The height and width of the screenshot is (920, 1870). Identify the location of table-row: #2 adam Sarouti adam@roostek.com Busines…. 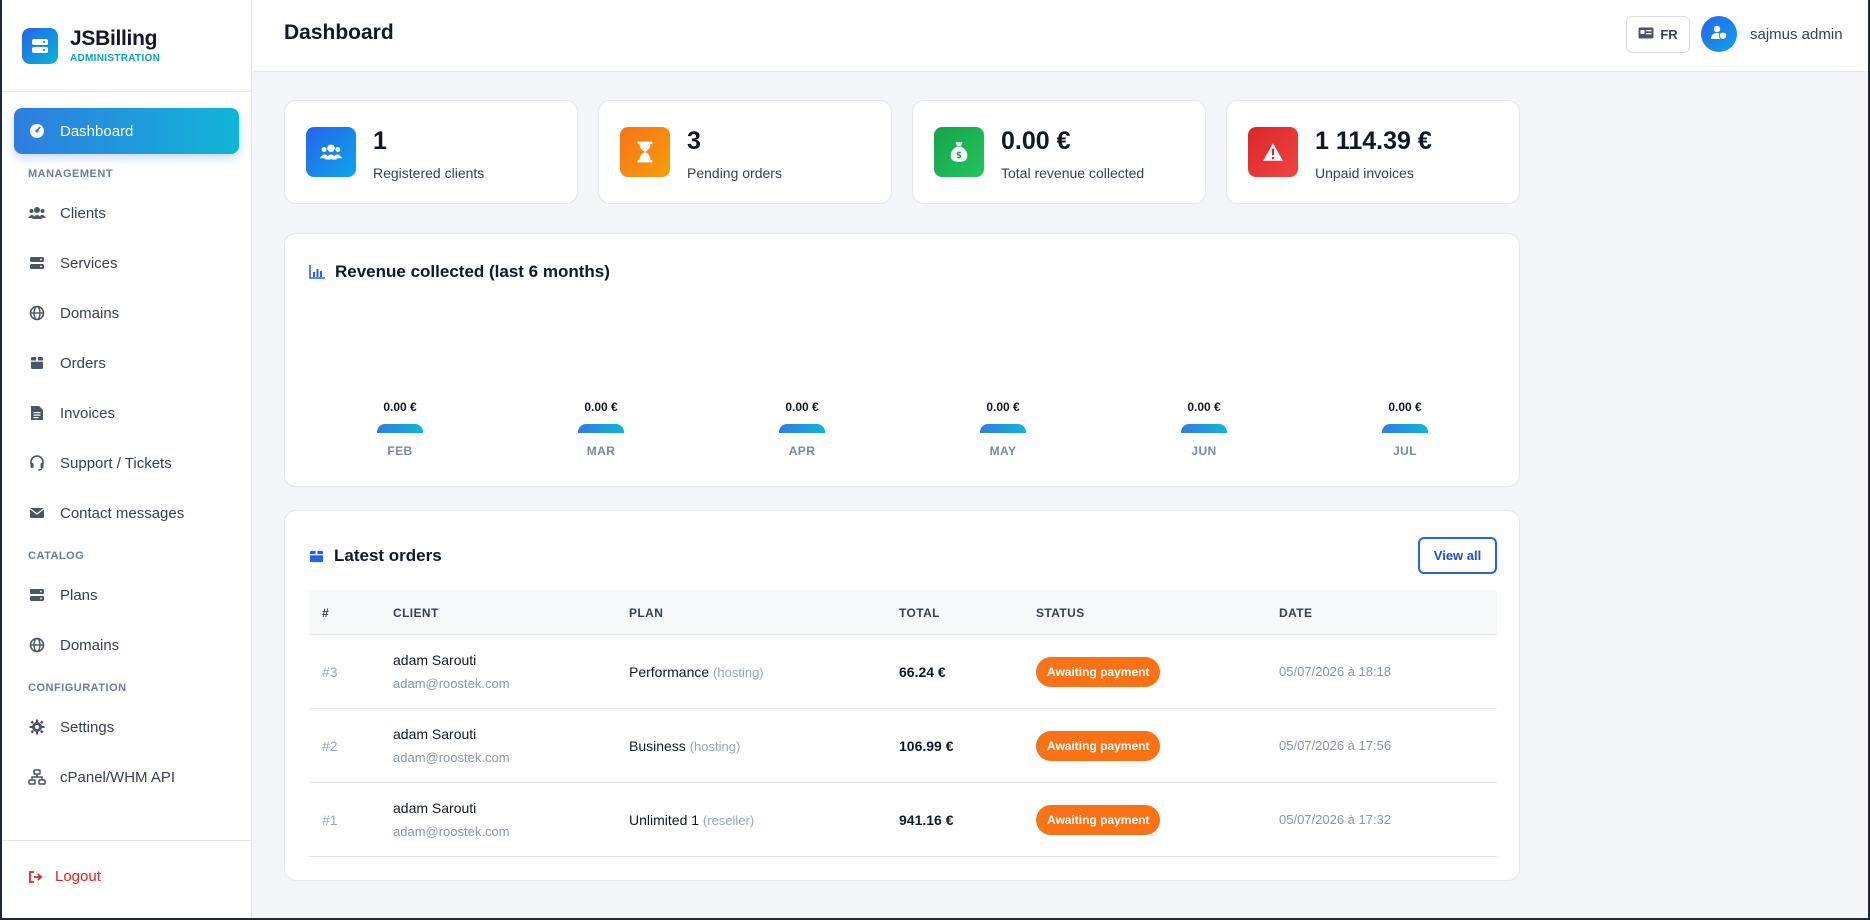
(903, 746).